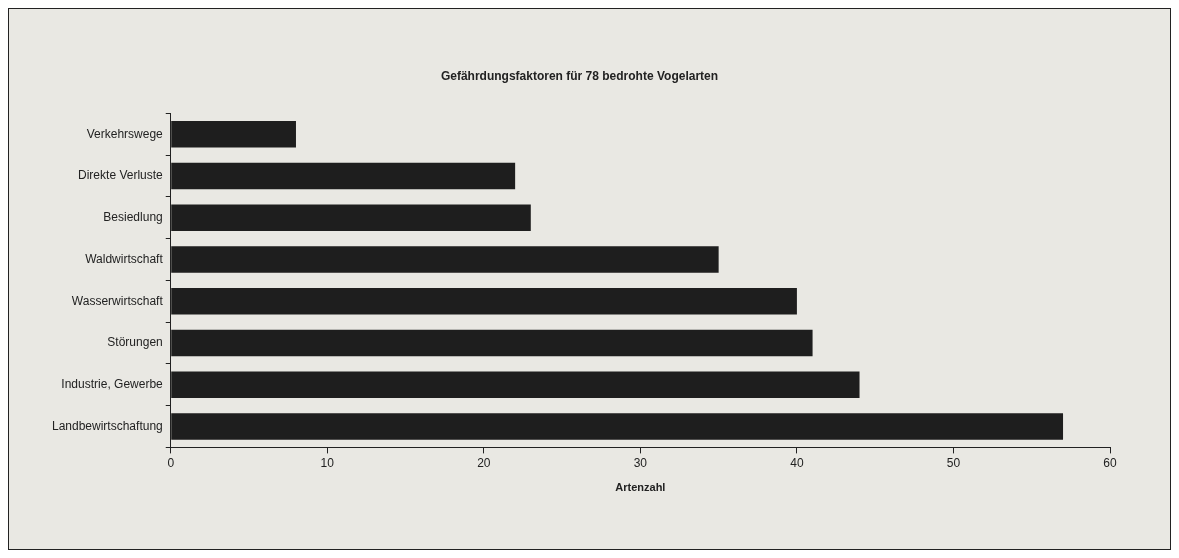 Image resolution: width=1179 pixels, height=558 pixels. Describe the element at coordinates (112, 384) in the screenshot. I see `y-tick-label: Industrie, Gewerbe` at that location.